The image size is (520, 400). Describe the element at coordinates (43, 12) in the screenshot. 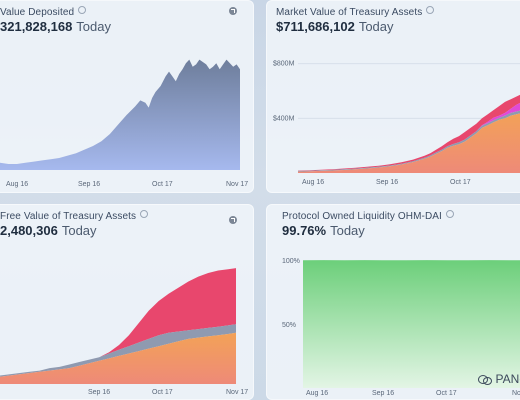

I see `panel-title: Value Deposited` at that location.